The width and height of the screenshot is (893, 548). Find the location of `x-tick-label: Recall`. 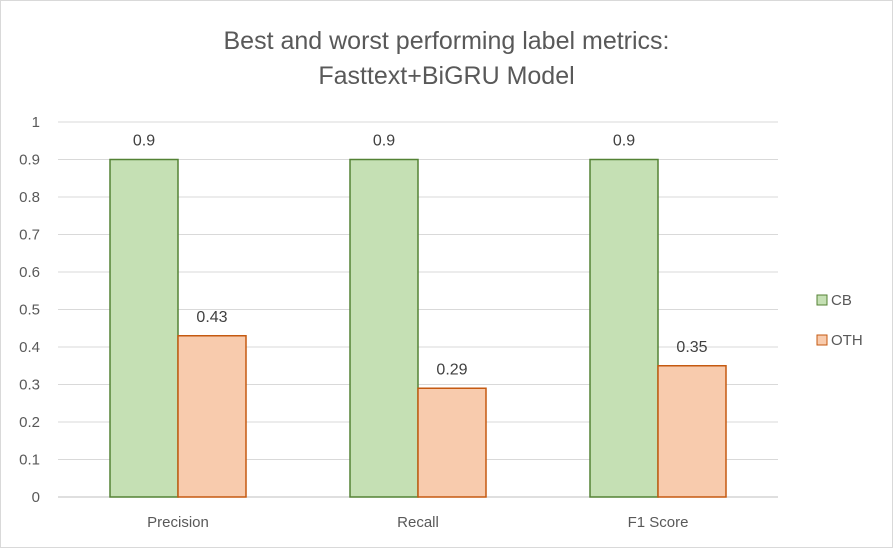

x-tick-label: Recall is located at coordinates (418, 522).